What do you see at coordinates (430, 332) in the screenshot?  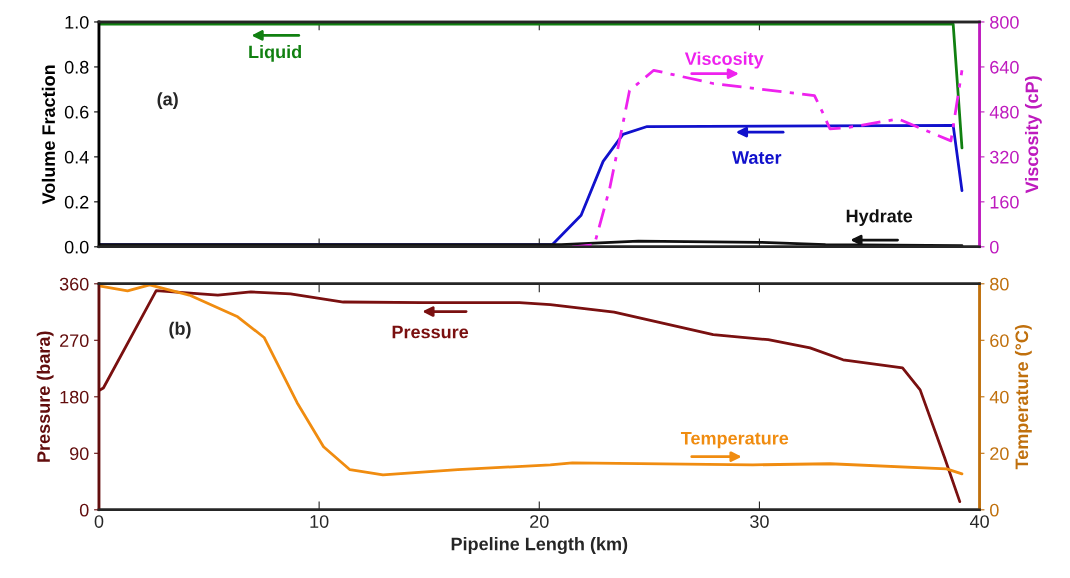 I see `legend-label: Pressure` at bounding box center [430, 332].